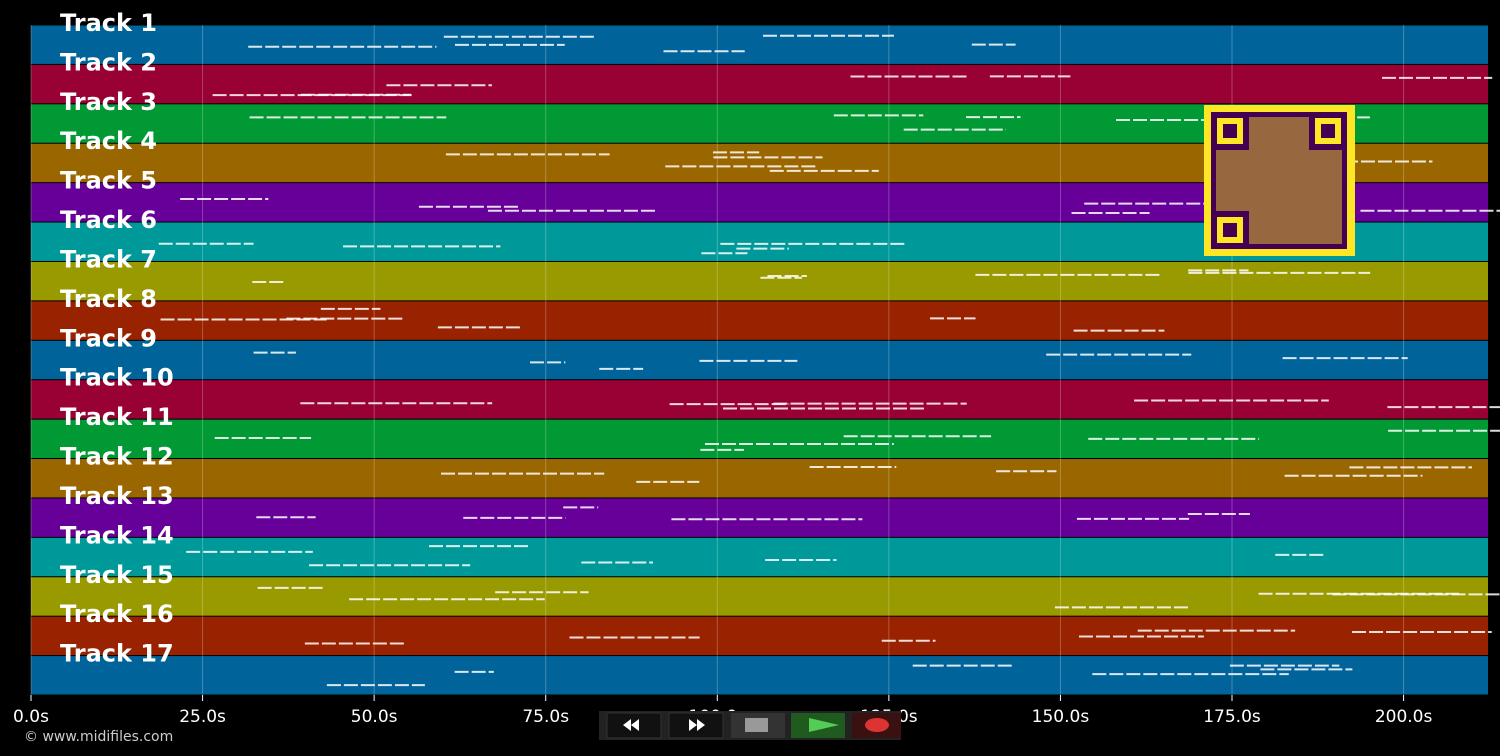 The height and width of the screenshot is (756, 1500). I want to click on track-label: Track 16, so click(117, 614).